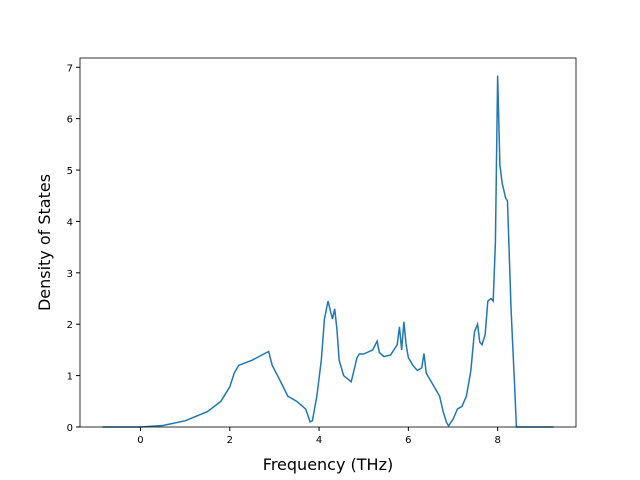 The height and width of the screenshot is (480, 640). What do you see at coordinates (497, 440) in the screenshot?
I see `x-tick-label: 8` at bounding box center [497, 440].